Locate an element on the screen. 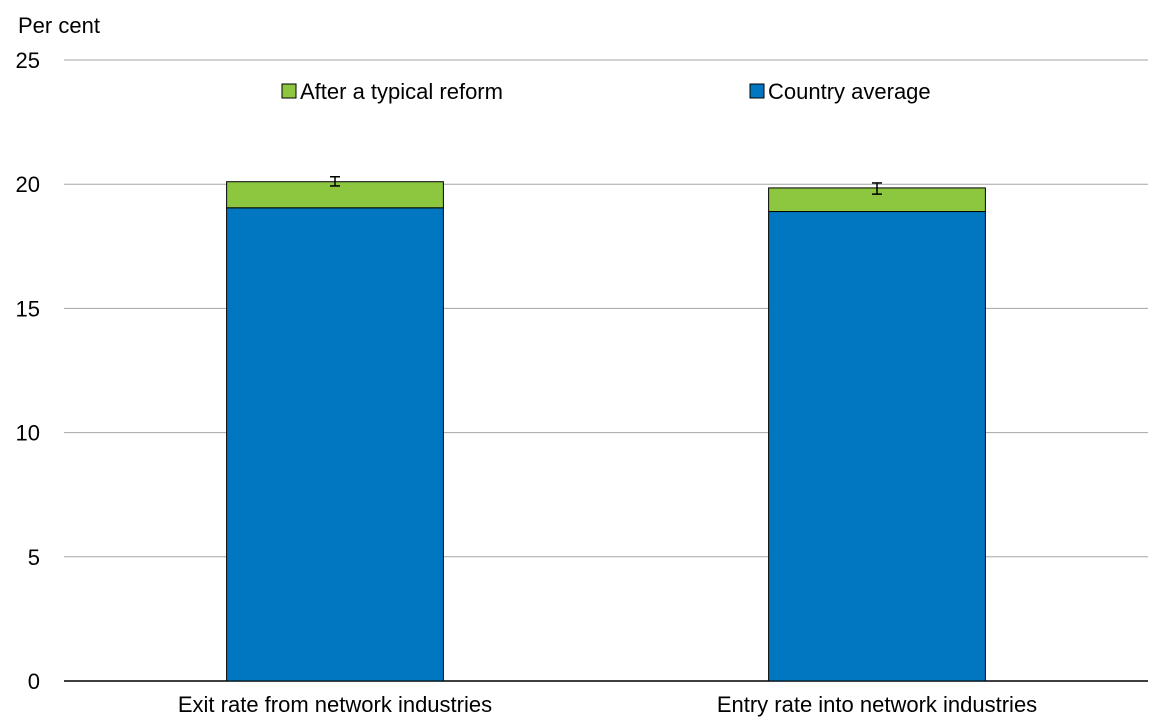 The width and height of the screenshot is (1150, 723). y-tick-label: 0 is located at coordinates (34, 681).